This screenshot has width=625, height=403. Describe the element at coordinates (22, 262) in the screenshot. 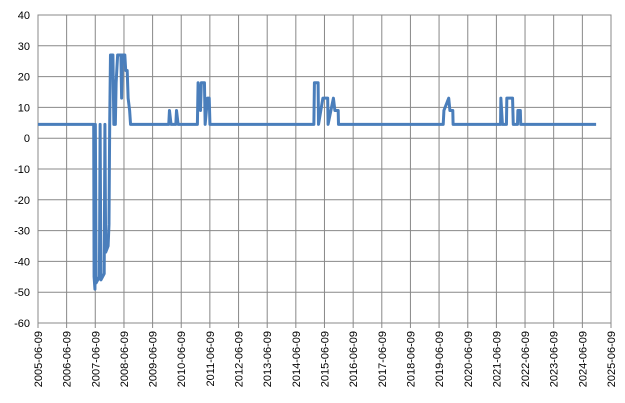

I see `y-tick-label: -40` at that location.